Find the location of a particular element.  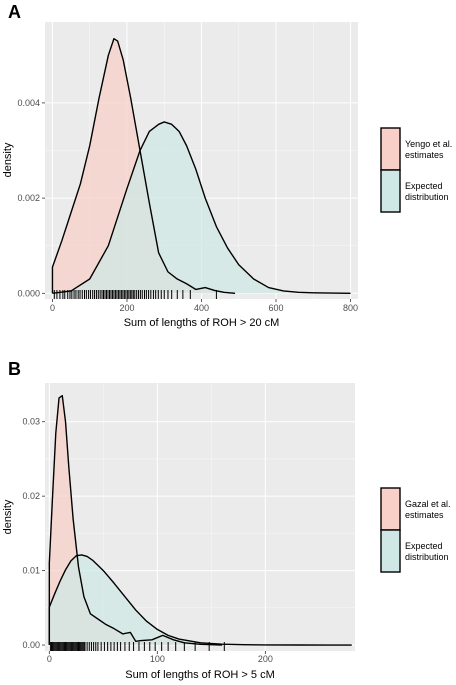

legend-label-series-1: Gazal et al. estimates is located at coordinates (428, 509).